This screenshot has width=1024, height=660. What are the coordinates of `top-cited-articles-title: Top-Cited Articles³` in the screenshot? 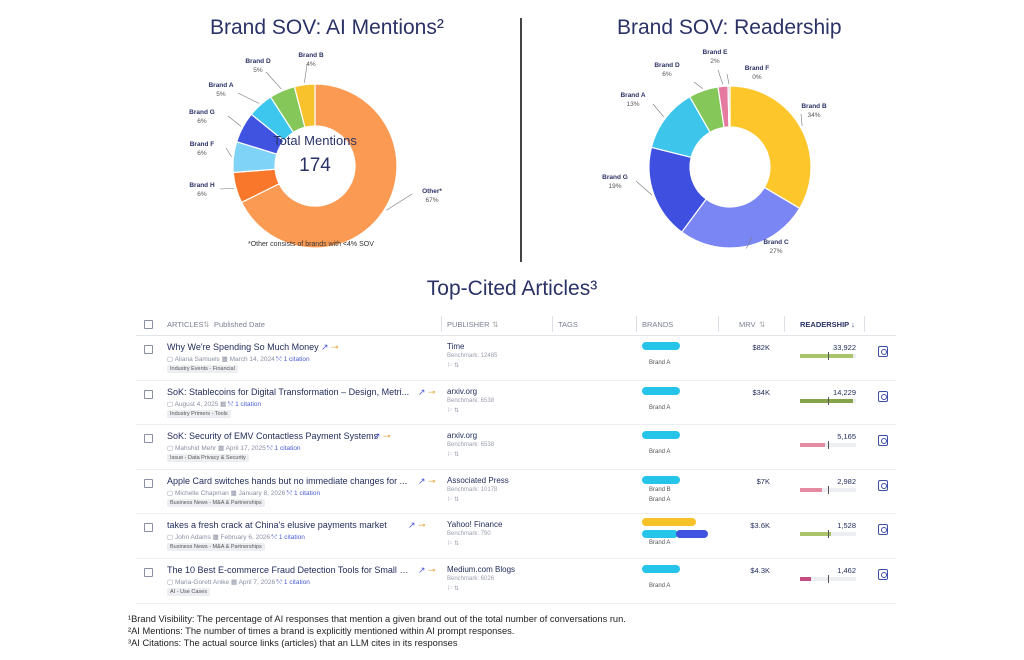 It's located at (512, 288).